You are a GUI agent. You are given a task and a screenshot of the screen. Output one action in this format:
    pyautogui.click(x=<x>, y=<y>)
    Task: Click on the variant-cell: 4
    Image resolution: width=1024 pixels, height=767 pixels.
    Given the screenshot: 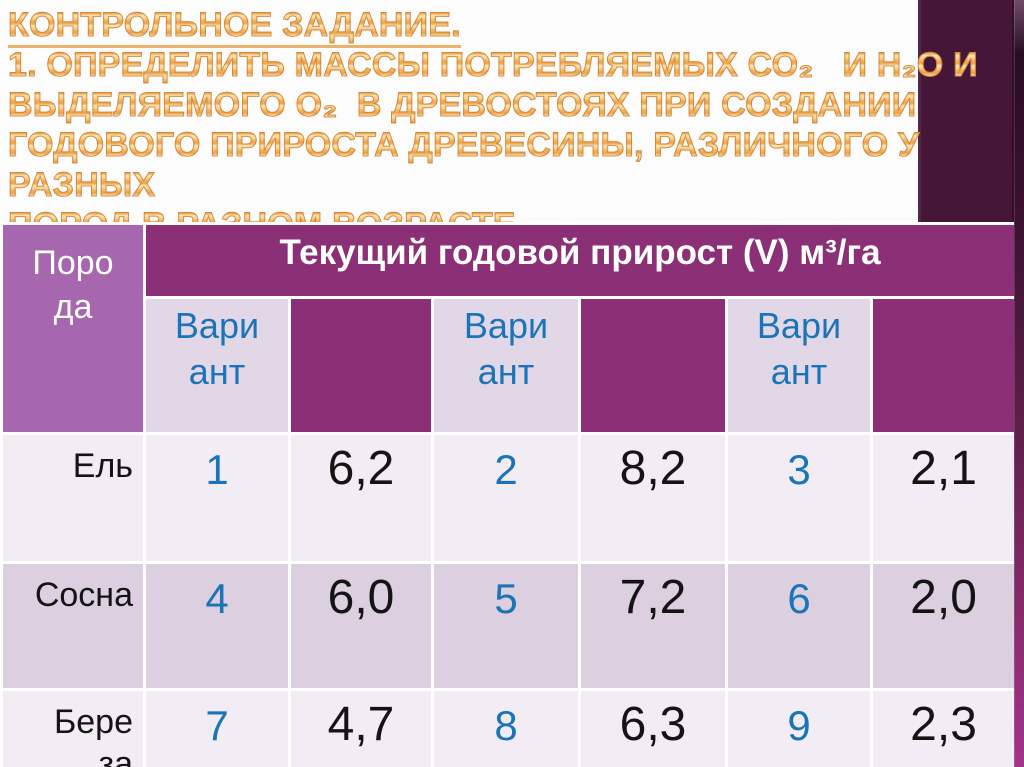 What is the action you would take?
    pyautogui.click(x=217, y=626)
    